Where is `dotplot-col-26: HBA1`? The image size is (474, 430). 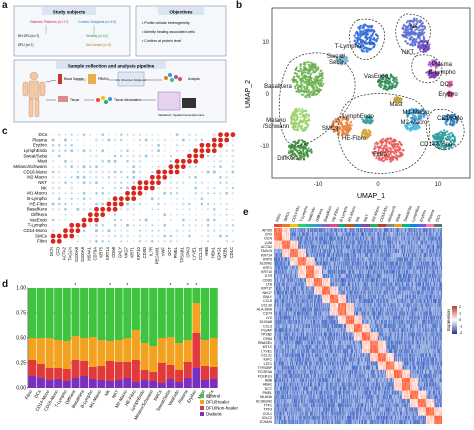
dotplot-col-26: HBA1 is located at coordinates (212, 252).